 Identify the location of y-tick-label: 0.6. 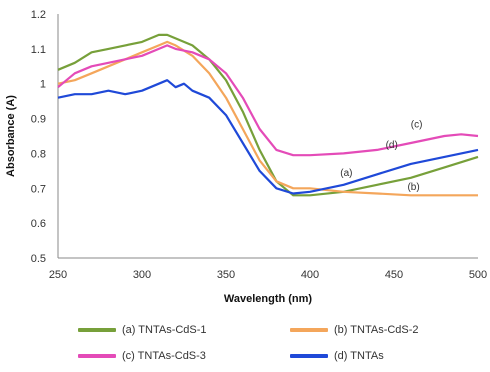
(38, 224).